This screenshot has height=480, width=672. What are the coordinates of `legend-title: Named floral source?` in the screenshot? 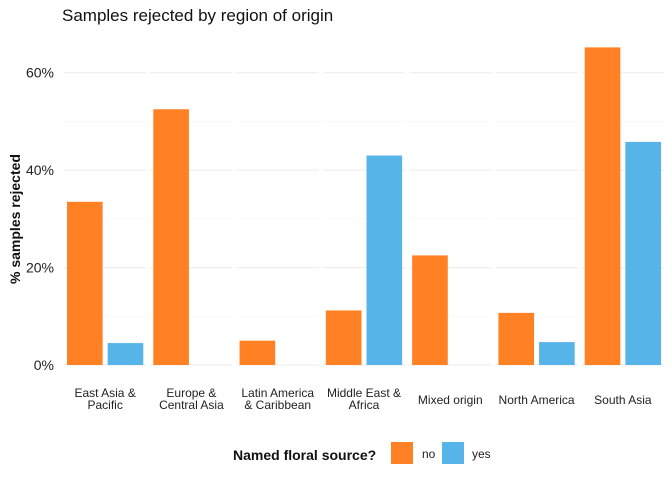 It's located at (305, 455).